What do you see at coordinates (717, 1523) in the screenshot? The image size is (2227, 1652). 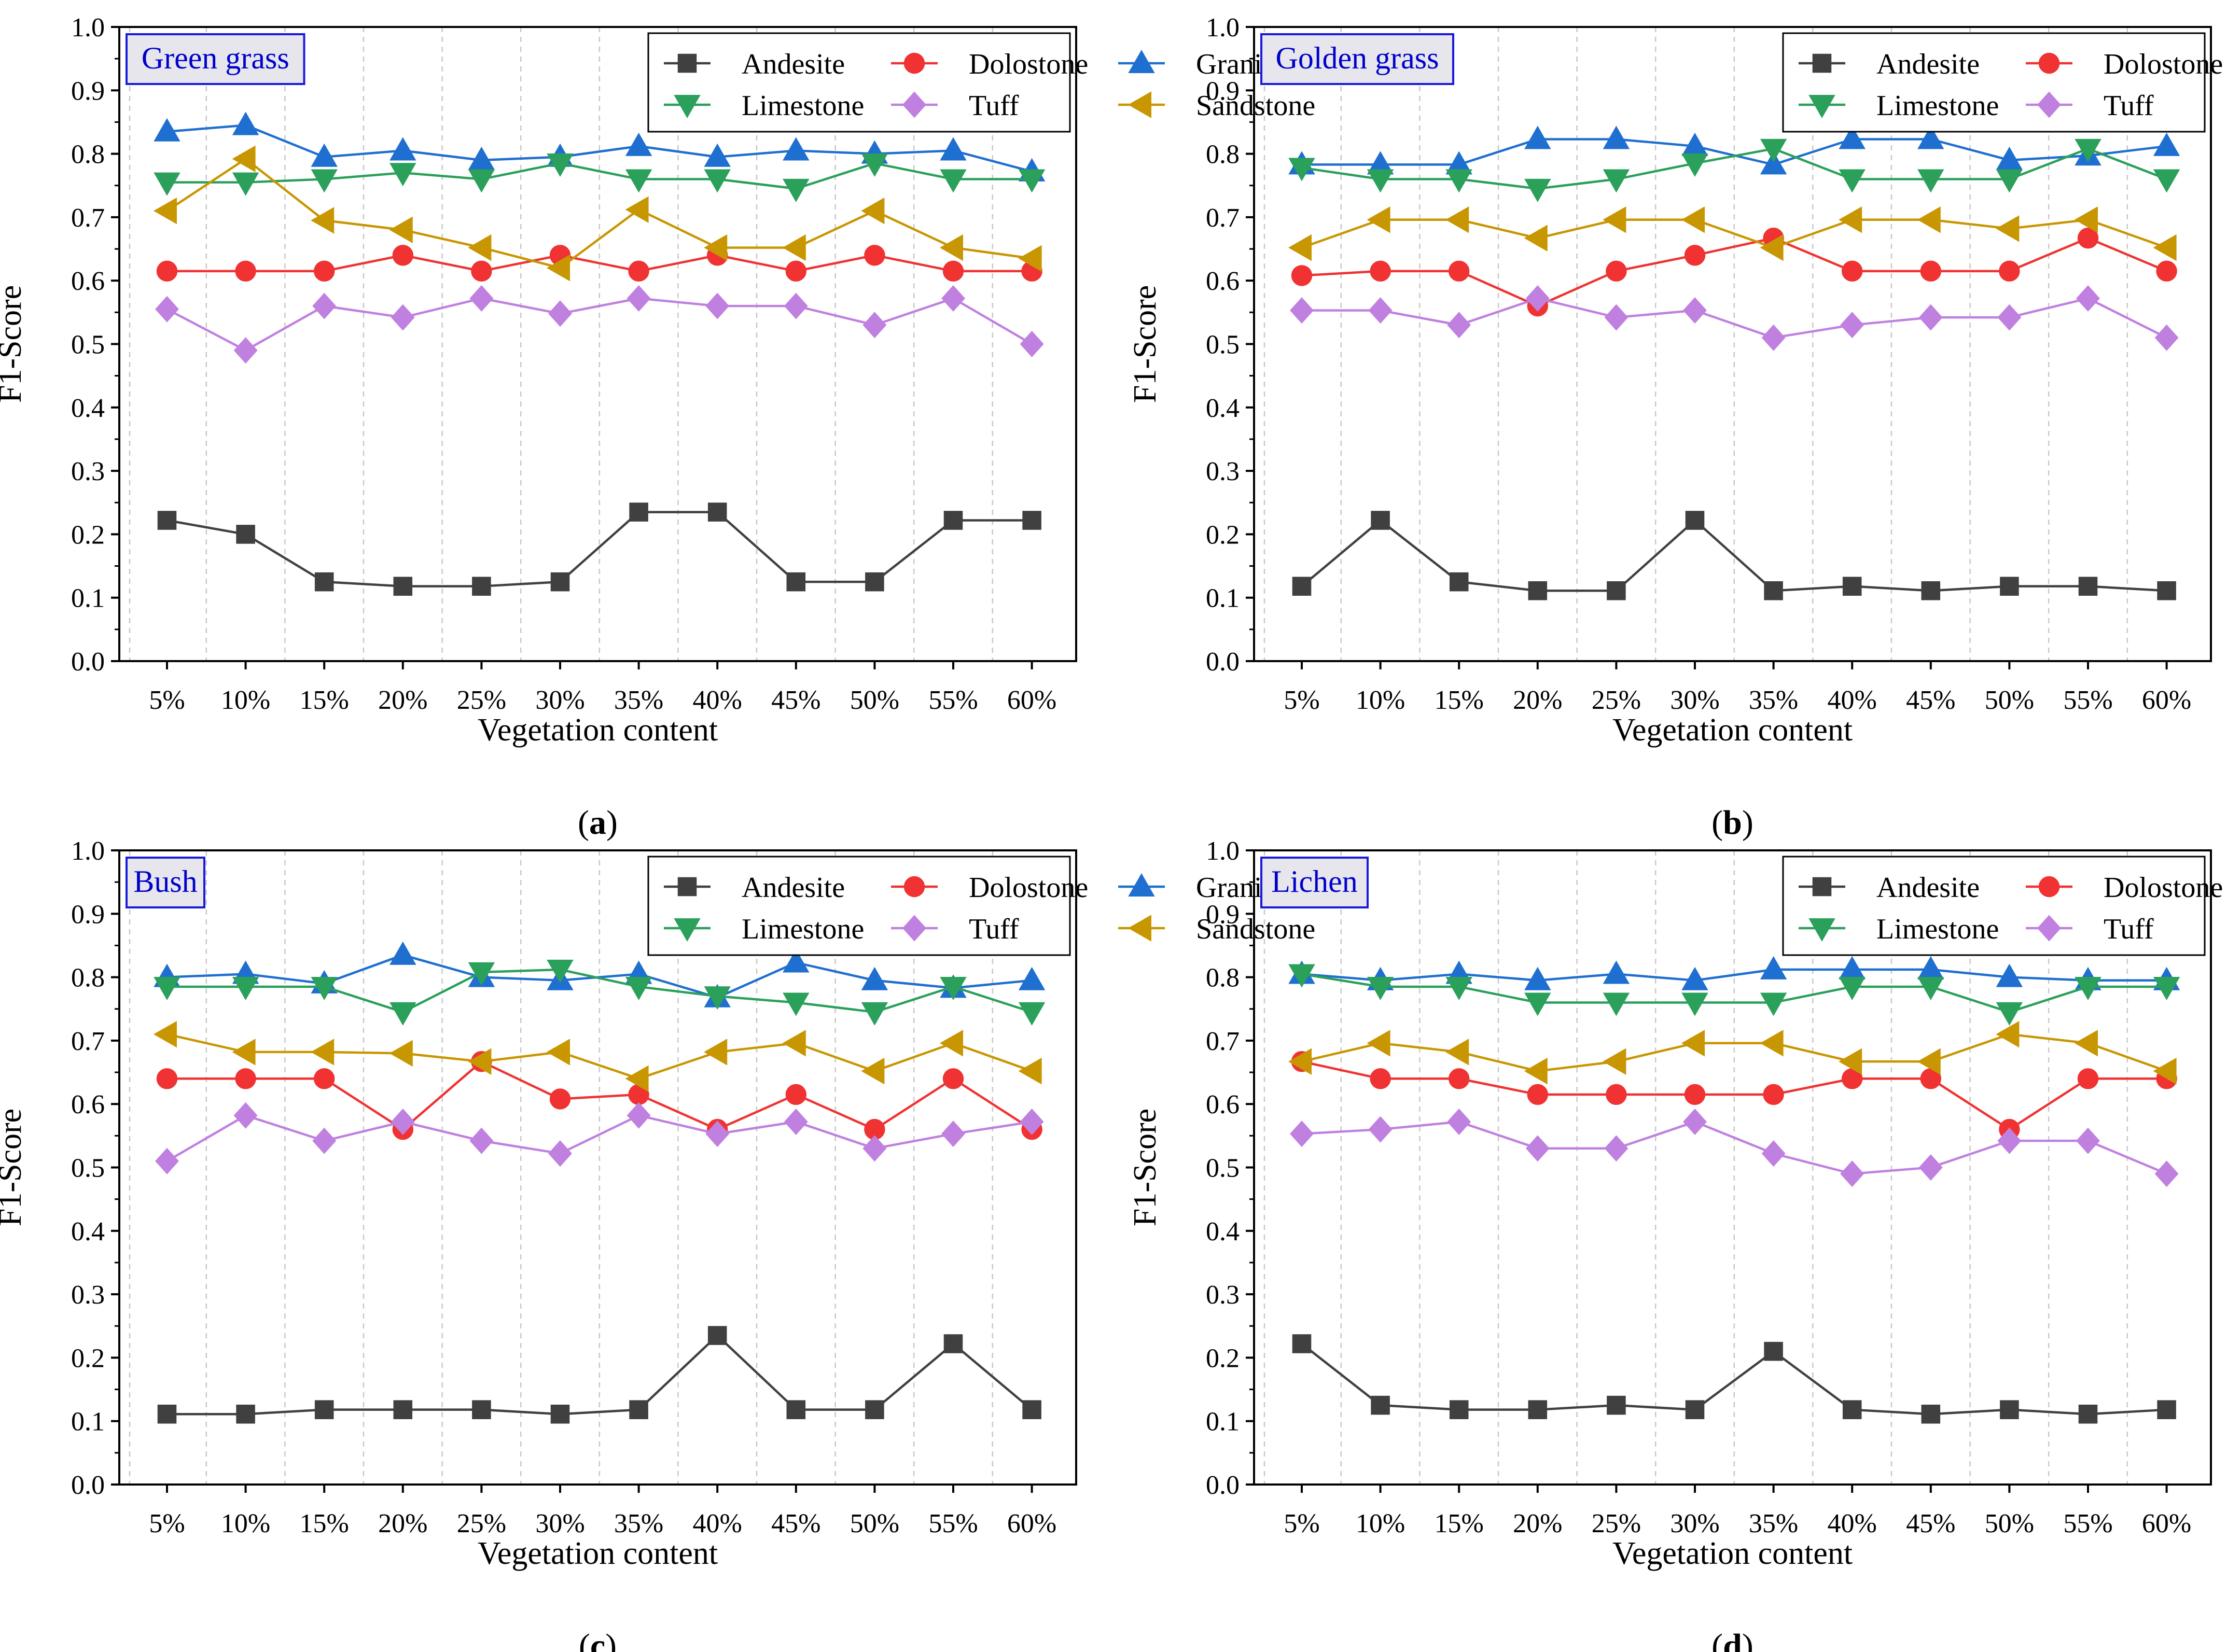 I see `x-tick-label: 40%` at bounding box center [717, 1523].